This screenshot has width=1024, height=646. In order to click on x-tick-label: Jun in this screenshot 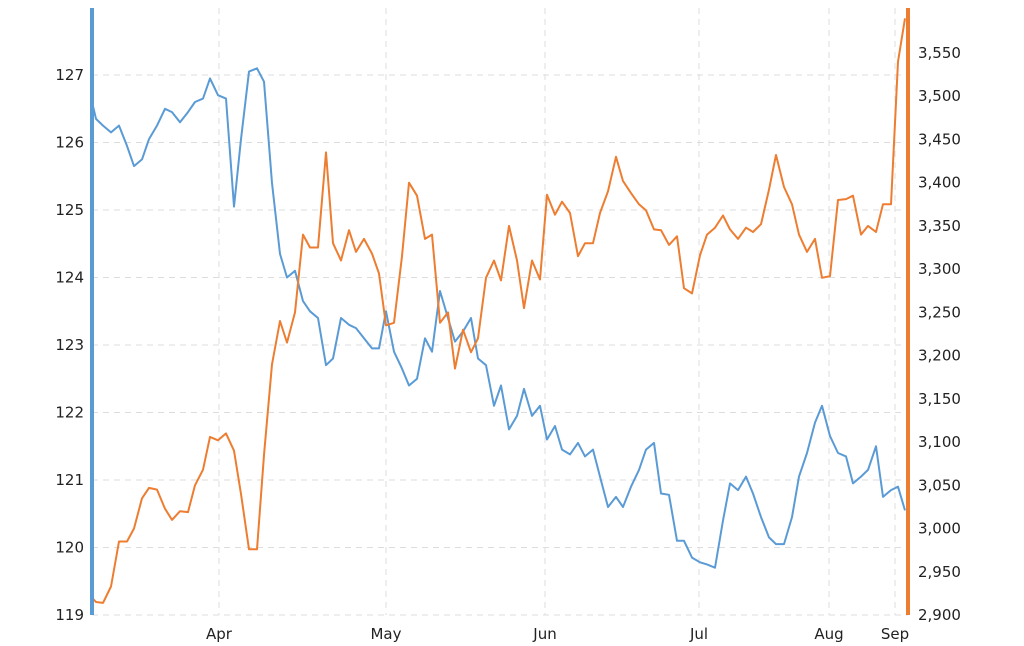, I will do `click(544, 634)`.